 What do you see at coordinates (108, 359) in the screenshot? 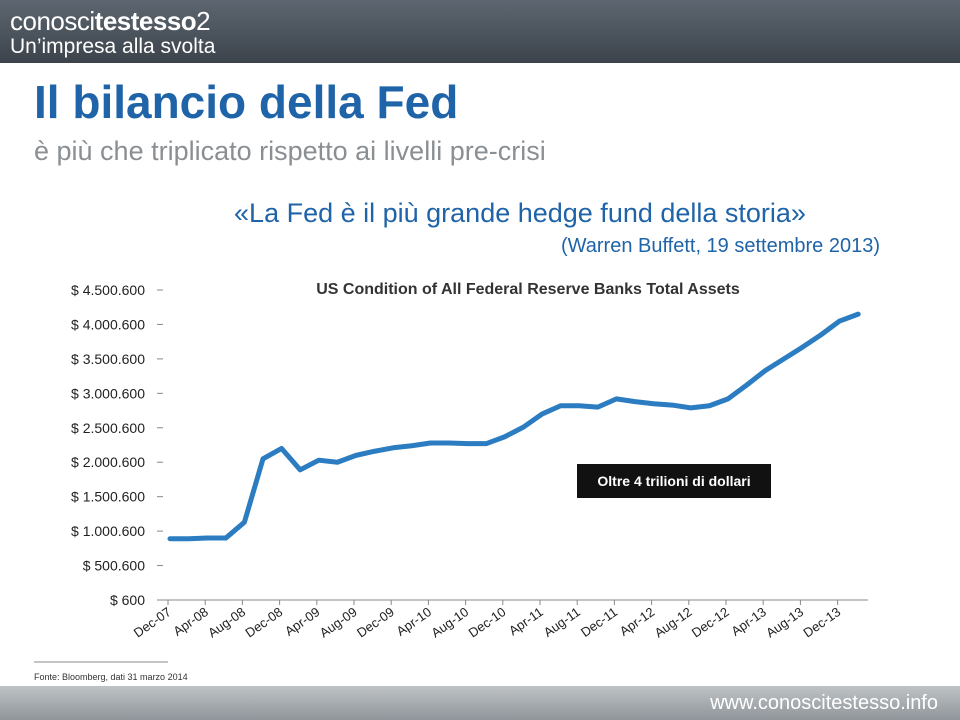
I see `y-tick-label: $ 3.500.600` at bounding box center [108, 359].